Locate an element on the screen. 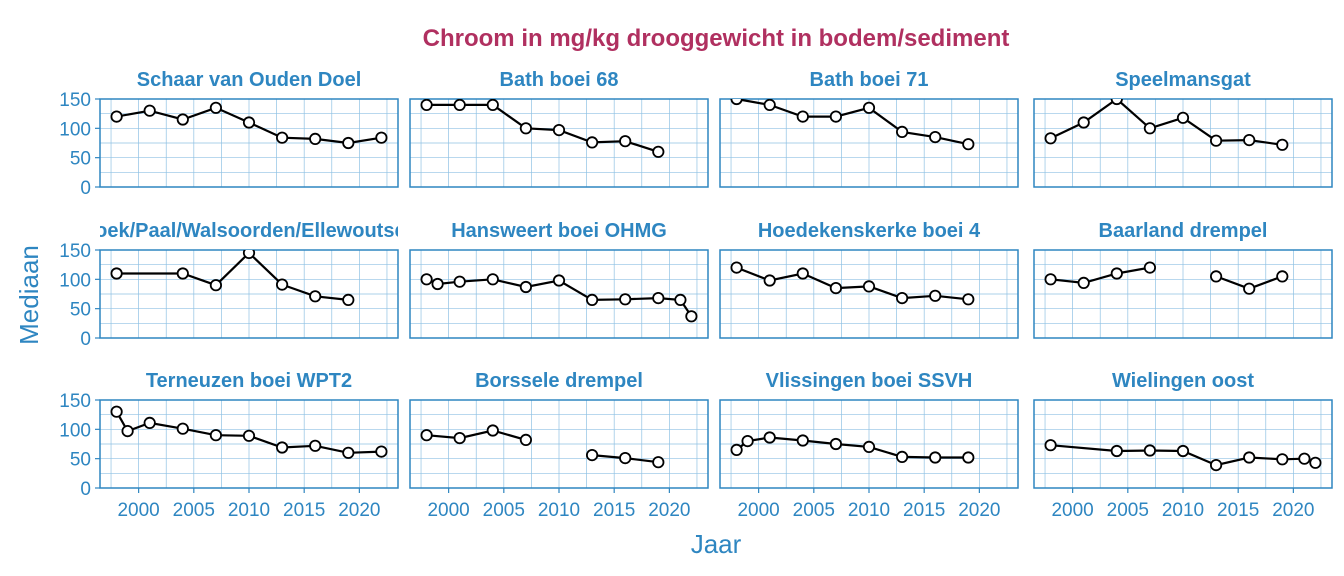 The height and width of the screenshot is (576, 1344). panel: Hoedekenskerke boei 4 is located at coordinates (869, 279).